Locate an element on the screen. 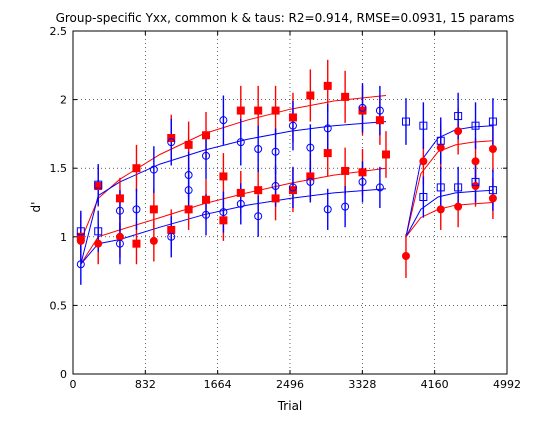 The height and width of the screenshot is (424, 560). x-tick-label: 3328 is located at coordinates (362, 384).